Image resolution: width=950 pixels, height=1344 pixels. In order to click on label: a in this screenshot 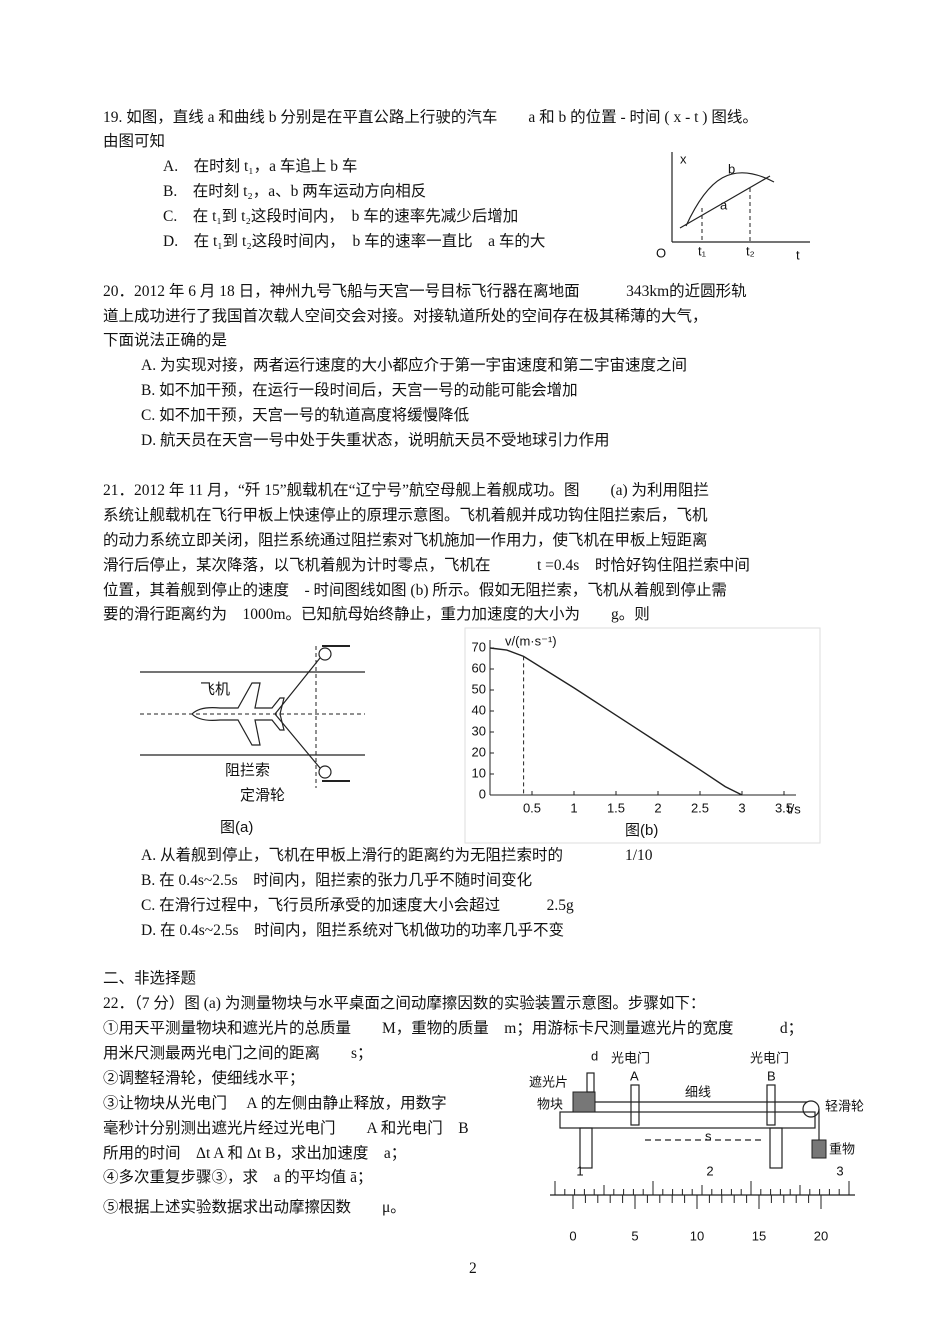, I will do `click(724, 204)`.